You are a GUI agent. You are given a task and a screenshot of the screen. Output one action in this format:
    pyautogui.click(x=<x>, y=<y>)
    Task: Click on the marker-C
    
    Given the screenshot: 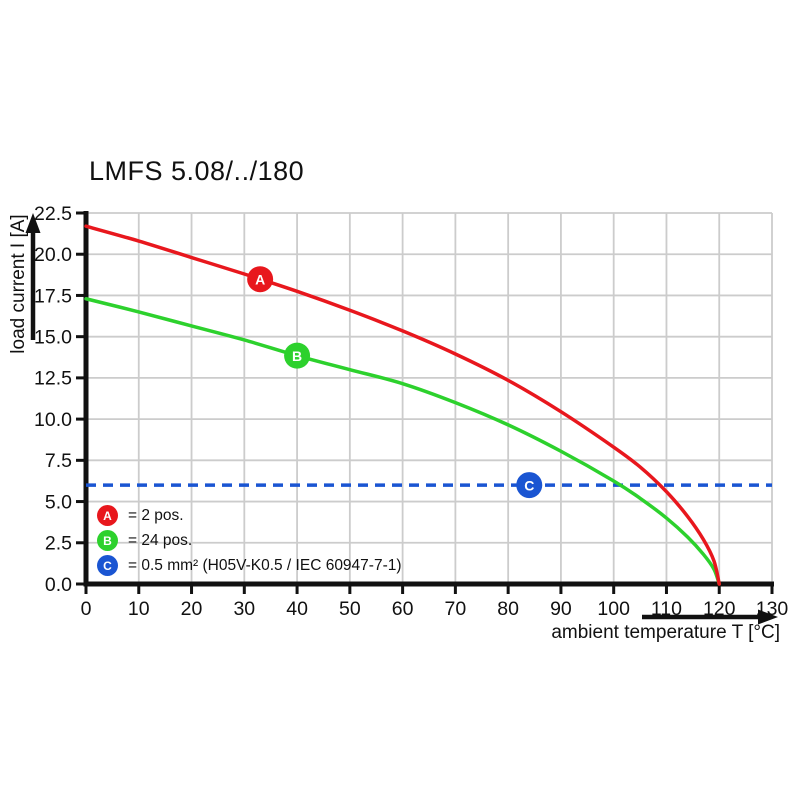 What is the action you would take?
    pyautogui.click(x=529, y=485)
    